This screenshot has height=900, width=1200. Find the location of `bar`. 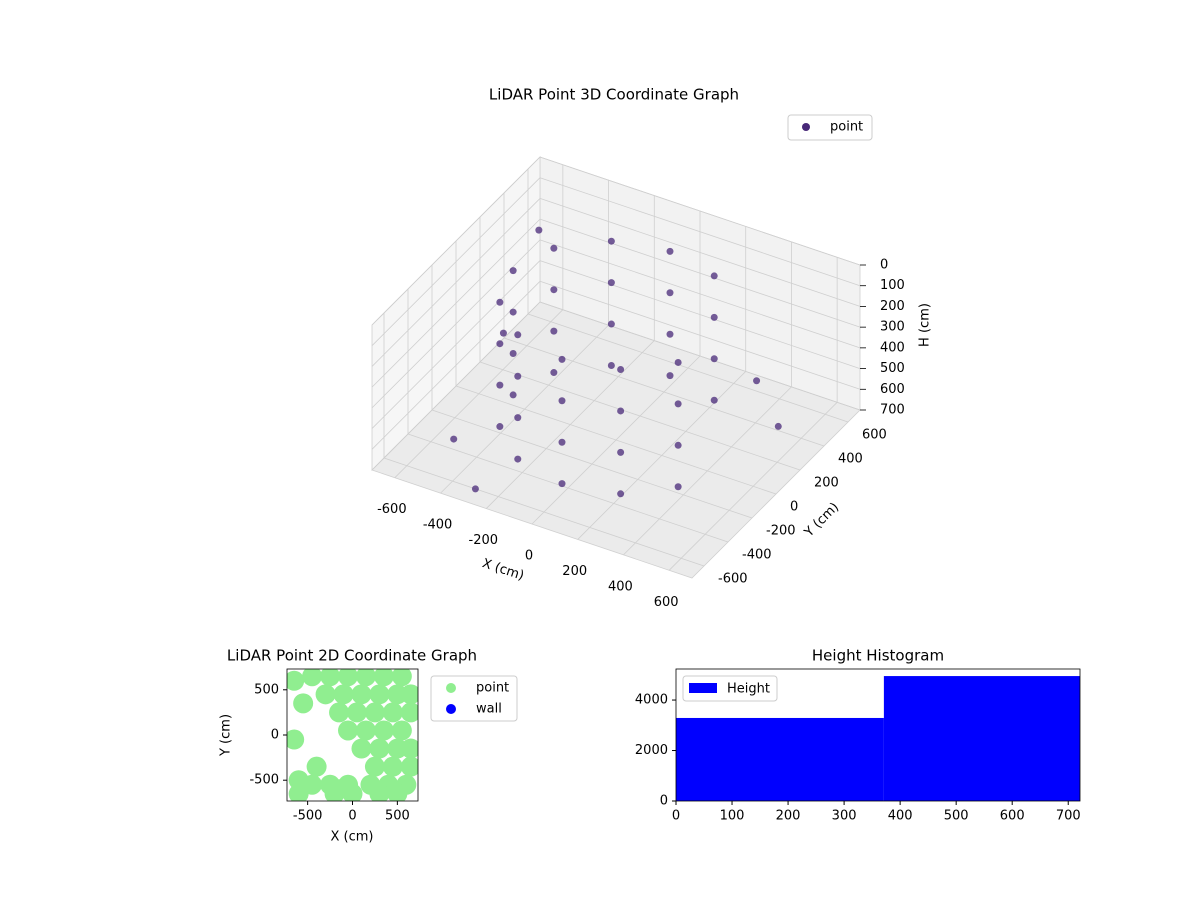

bar is located at coordinates (780, 759).